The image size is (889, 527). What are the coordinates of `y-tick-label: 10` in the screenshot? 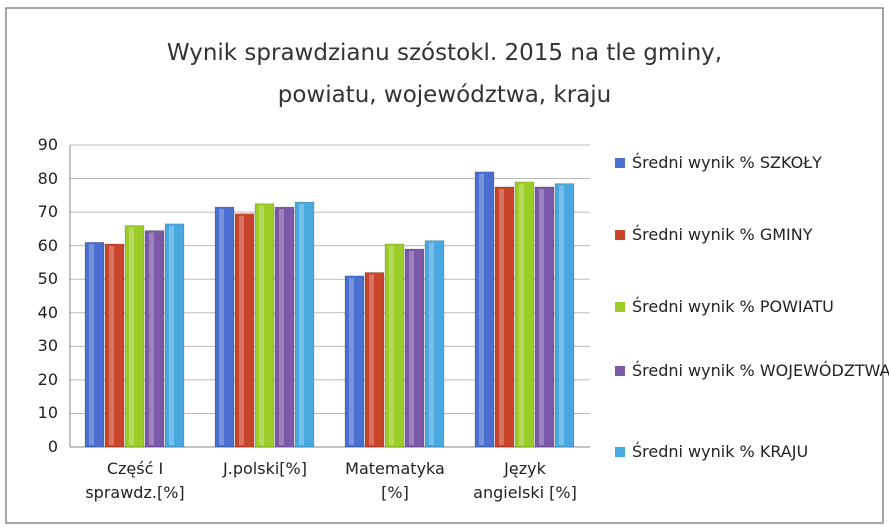 It's located at (47, 413).